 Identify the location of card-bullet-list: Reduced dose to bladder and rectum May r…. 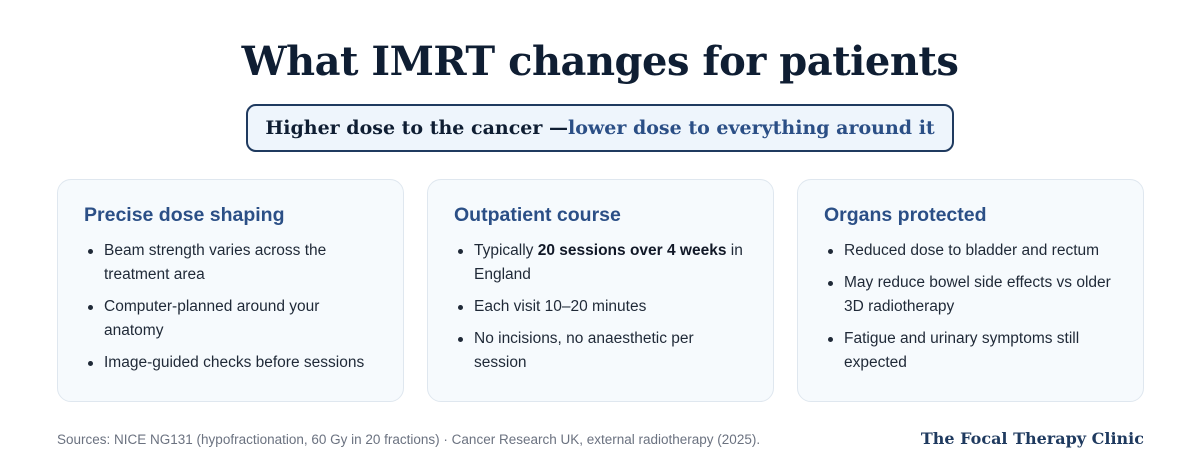
(970, 307).